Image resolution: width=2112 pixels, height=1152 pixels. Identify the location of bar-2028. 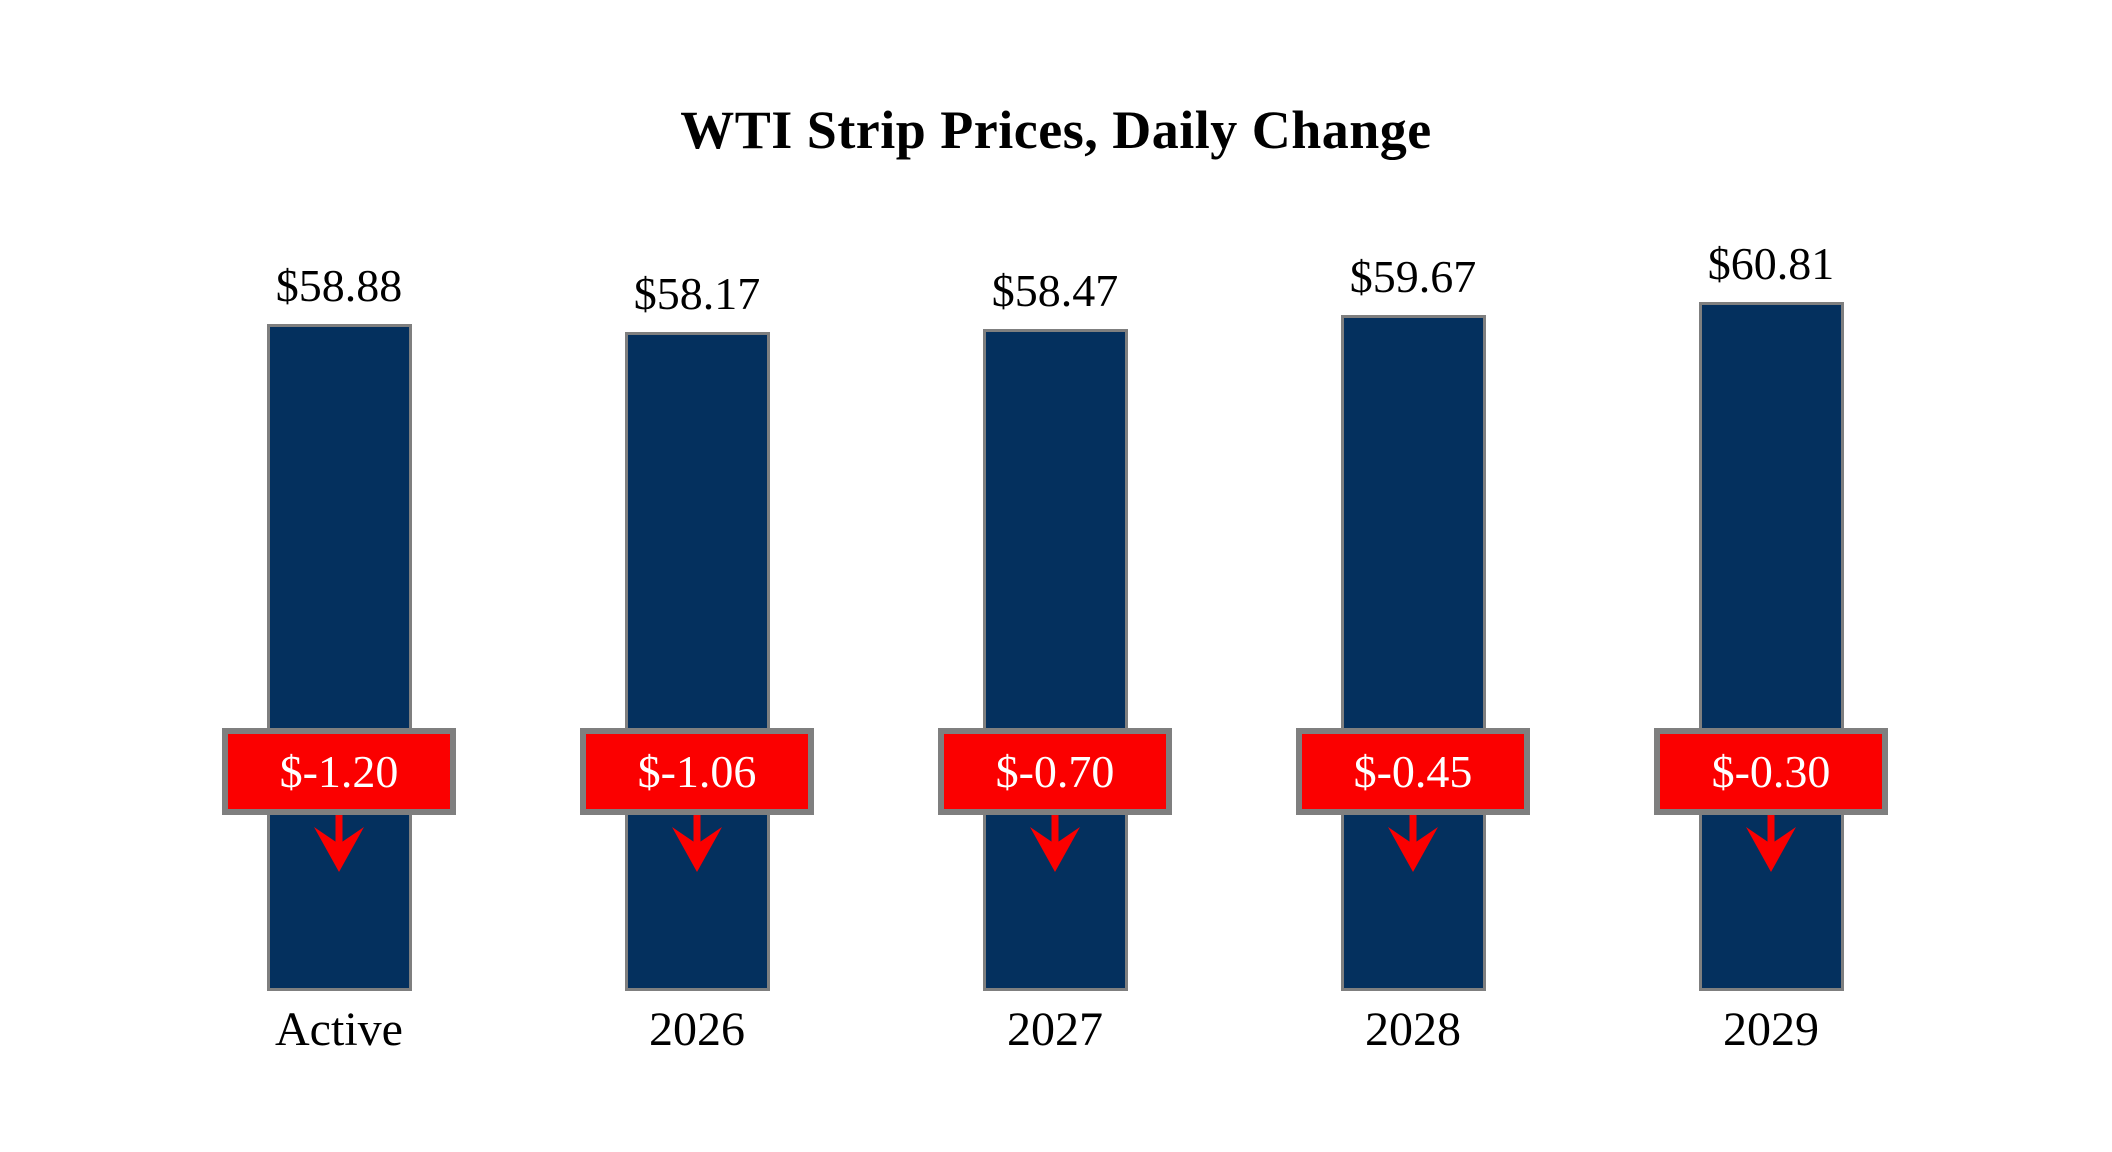
(1413, 653).